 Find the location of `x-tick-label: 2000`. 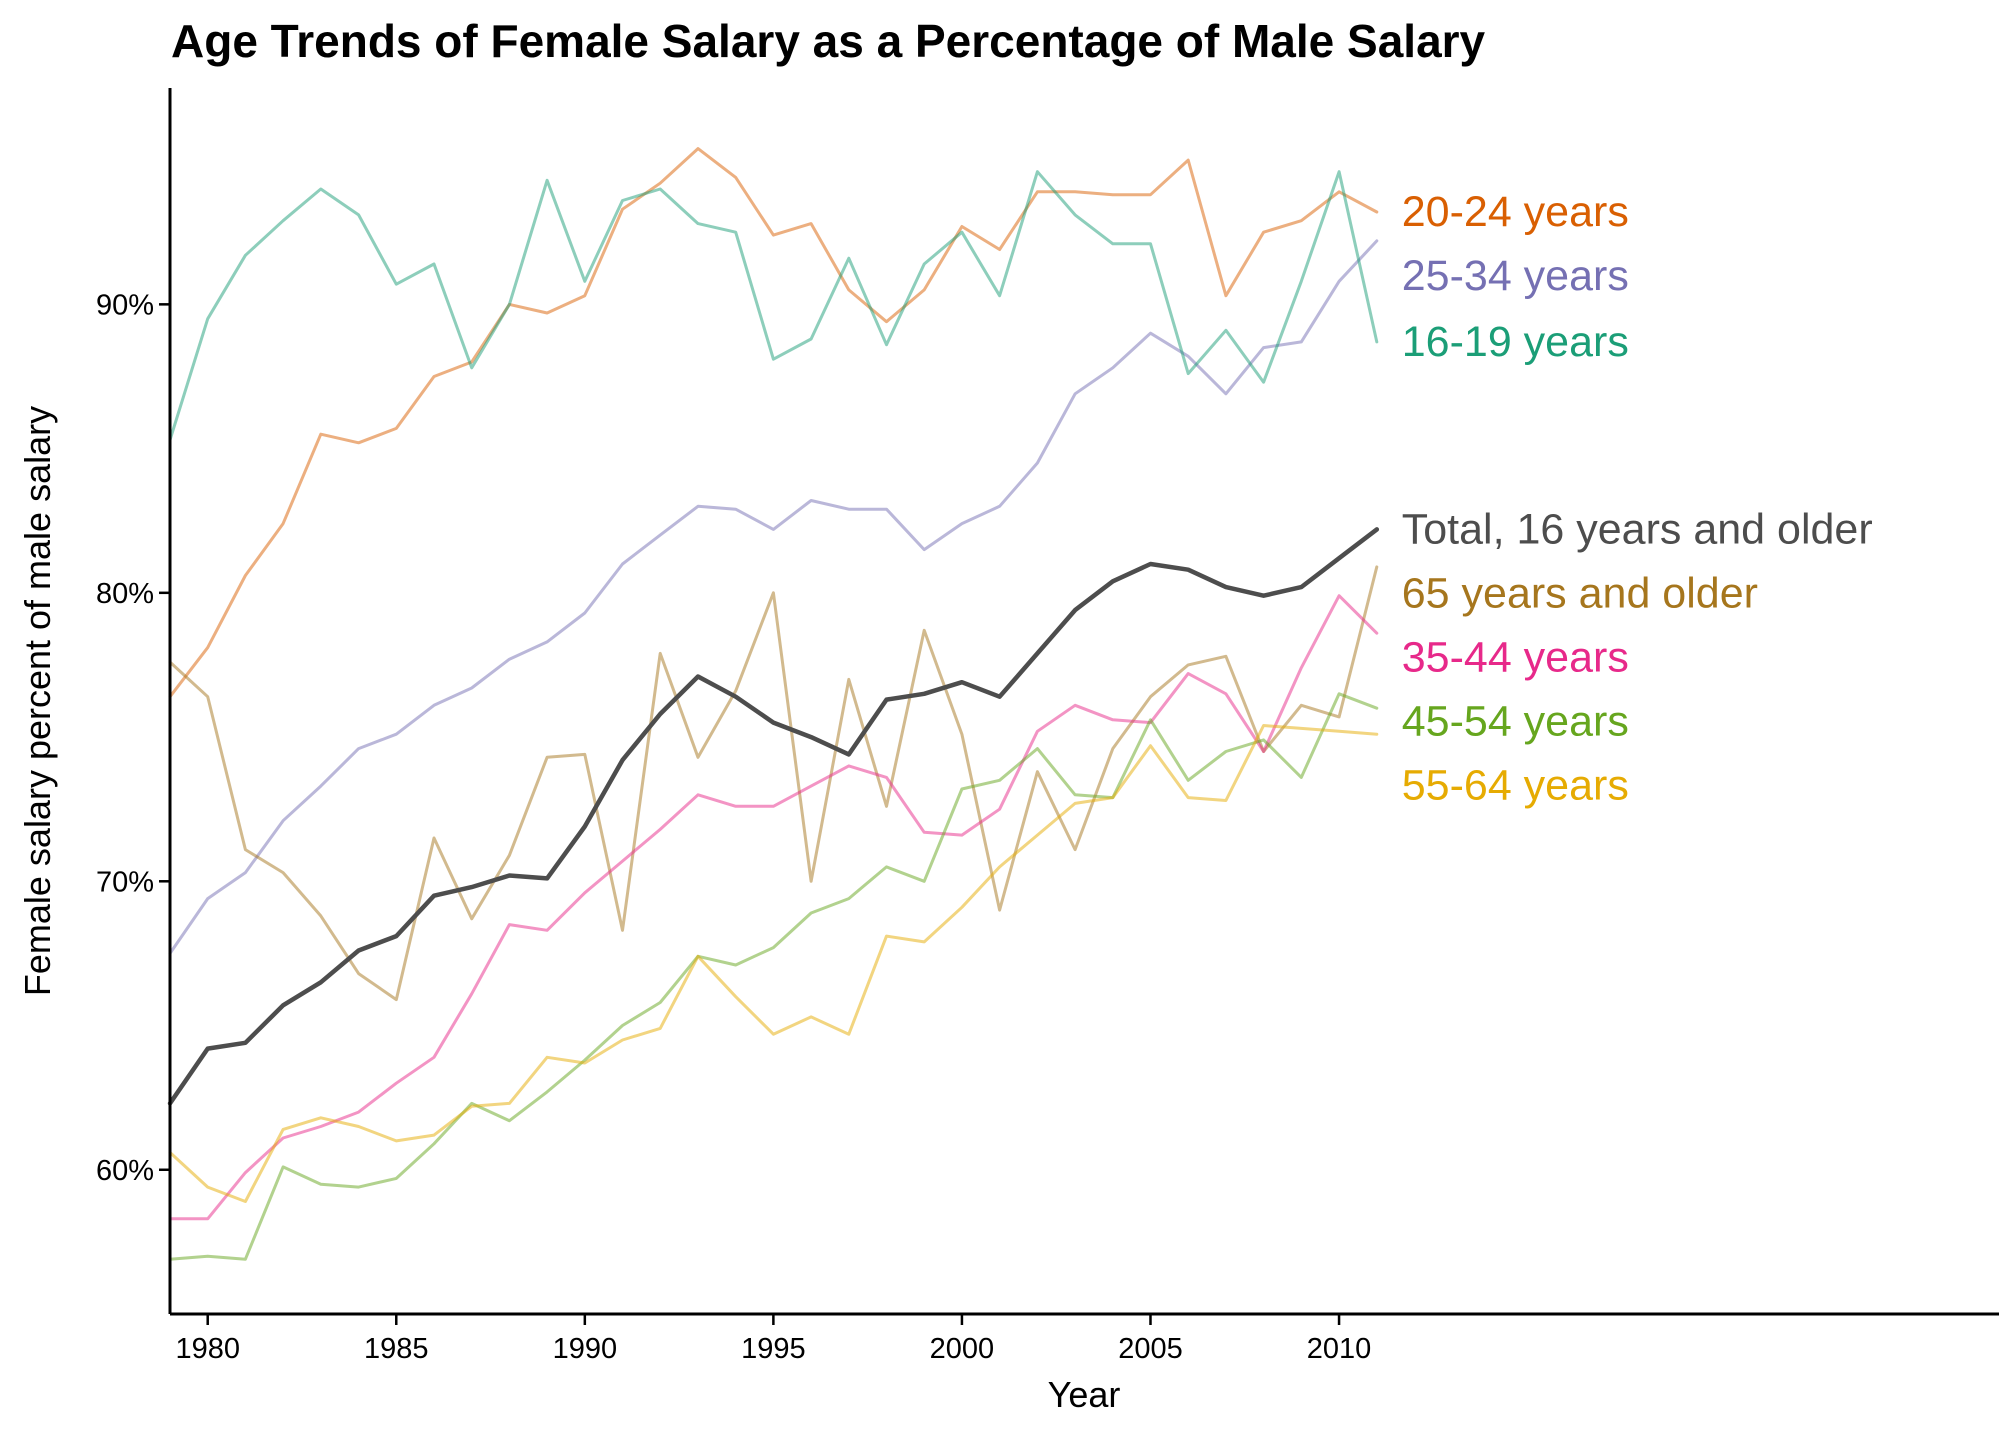

x-tick-label: 2000 is located at coordinates (962, 1349).